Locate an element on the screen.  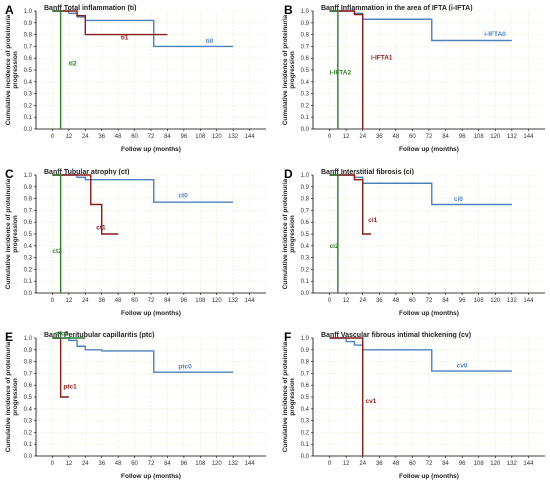
series-label-ti0: ti0 is located at coordinates (210, 41).